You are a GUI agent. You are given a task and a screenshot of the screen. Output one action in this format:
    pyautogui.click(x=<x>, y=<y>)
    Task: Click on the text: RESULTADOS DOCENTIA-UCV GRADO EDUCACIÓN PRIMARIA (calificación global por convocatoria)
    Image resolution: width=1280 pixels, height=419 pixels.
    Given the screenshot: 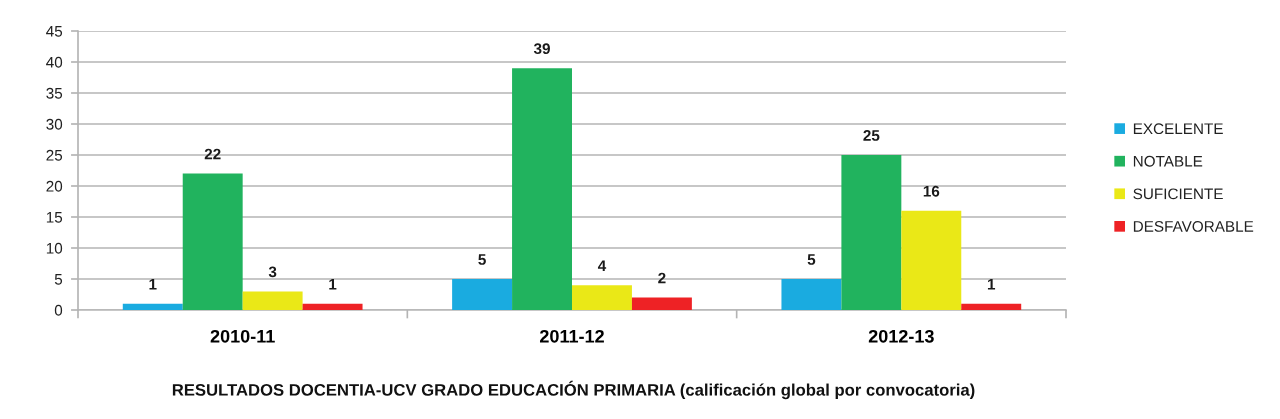 What is the action you would take?
    pyautogui.click(x=573, y=390)
    